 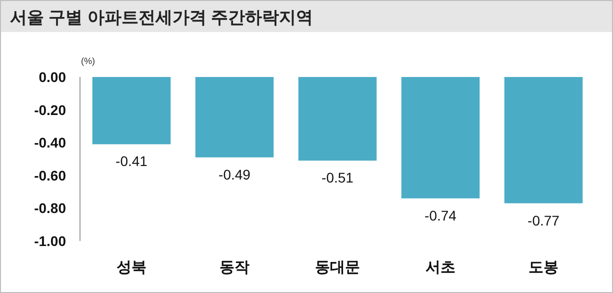 What do you see at coordinates (543, 267) in the screenshot?
I see `x-tick-label: 도봉` at bounding box center [543, 267].